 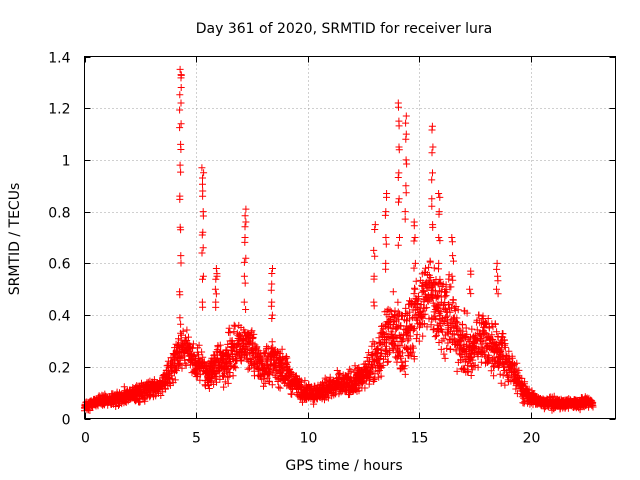 What do you see at coordinates (343, 466) in the screenshot?
I see `x-axis-label: GPS time / hours` at bounding box center [343, 466].